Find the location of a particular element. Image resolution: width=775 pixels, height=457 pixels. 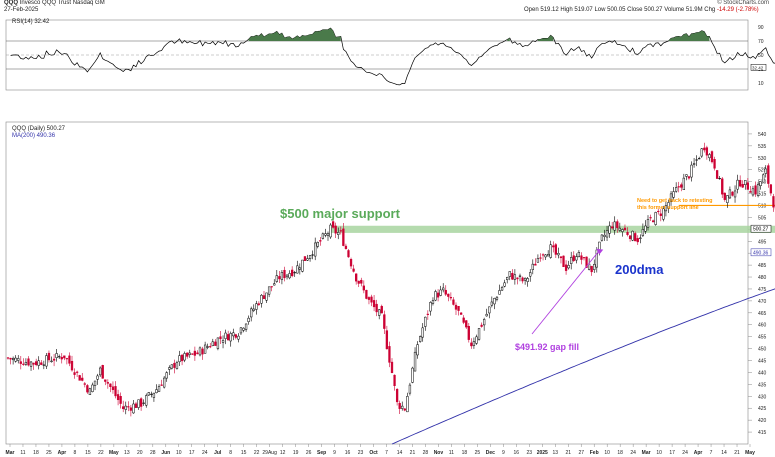

x-tick-label: 13 is located at coordinates (555, 453).